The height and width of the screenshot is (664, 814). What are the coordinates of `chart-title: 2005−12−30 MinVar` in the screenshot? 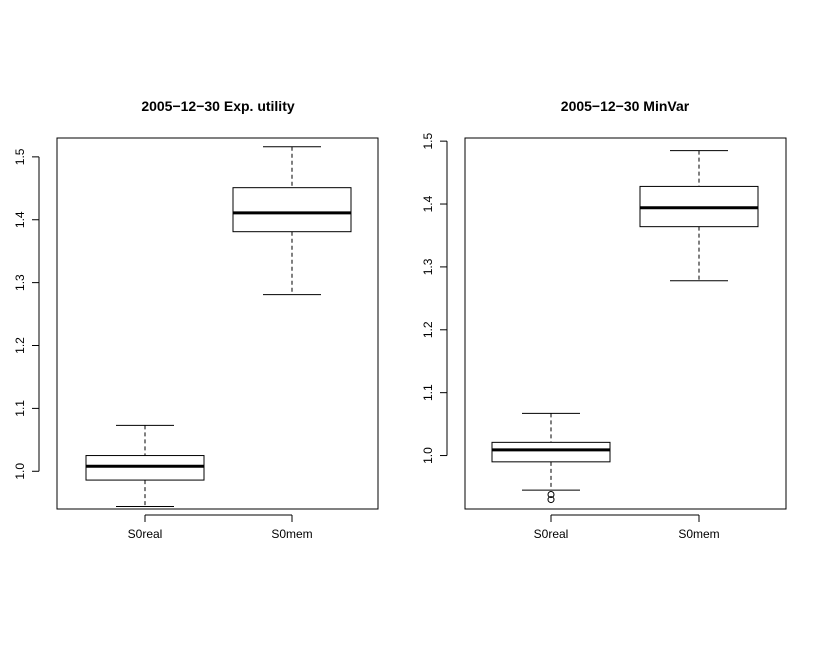 It's located at (625, 106).